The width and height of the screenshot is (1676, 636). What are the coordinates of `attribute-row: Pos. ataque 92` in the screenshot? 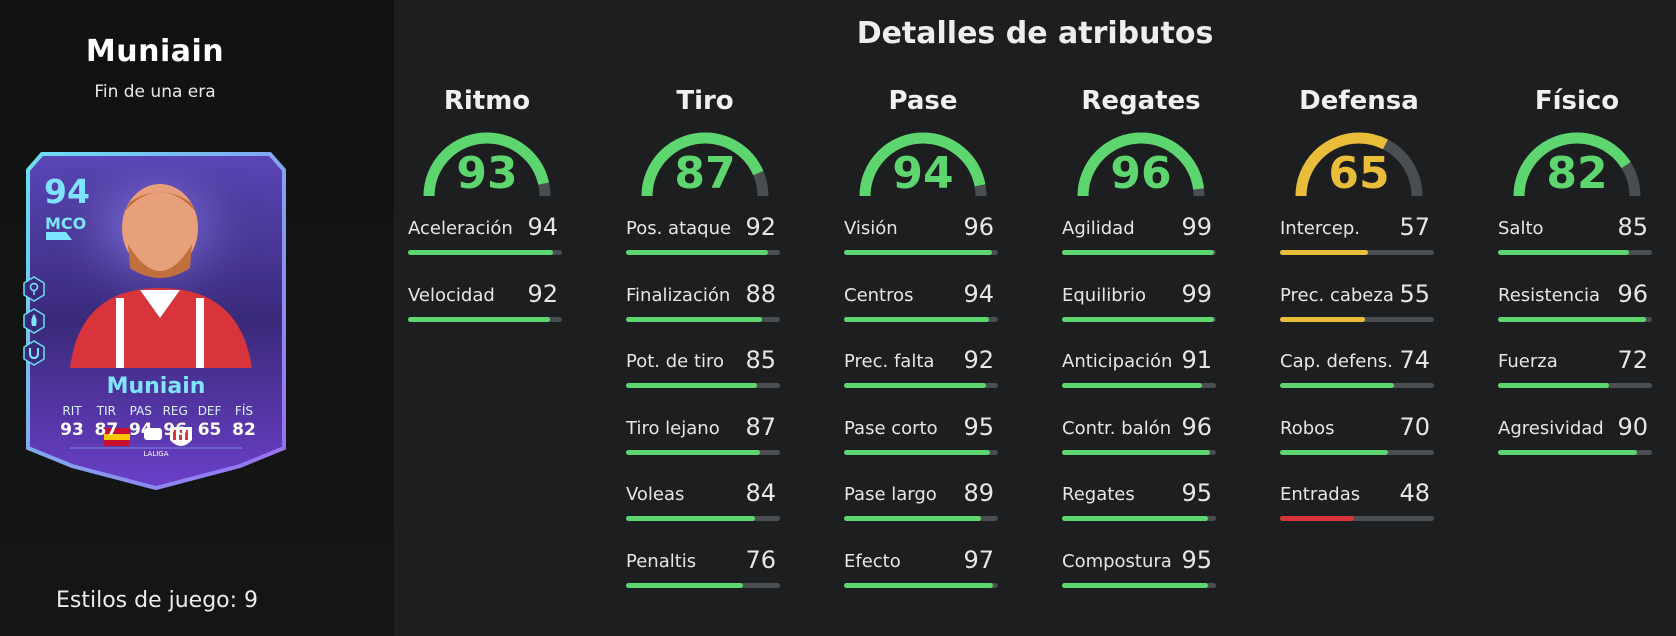 It's located at (705, 249).